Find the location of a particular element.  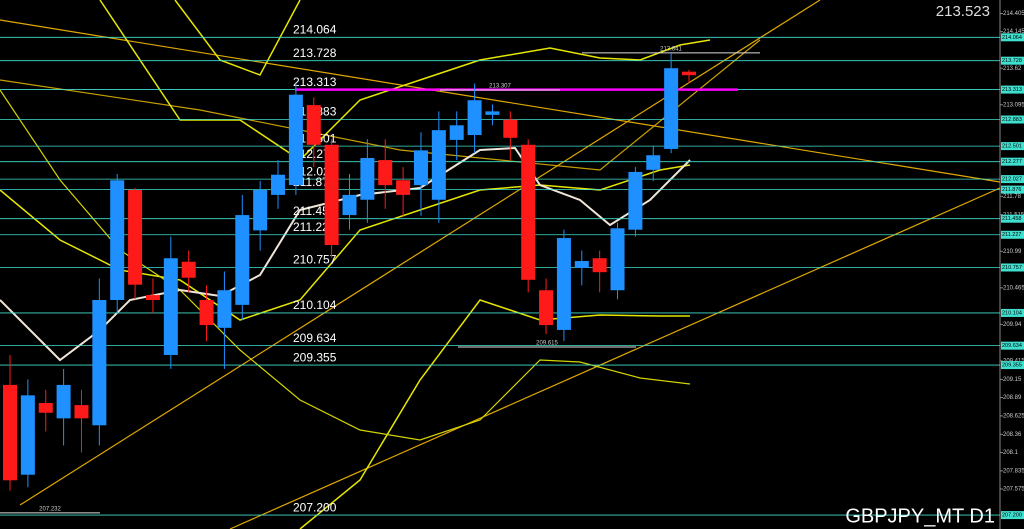

level-label: 210.757 is located at coordinates (315, 260).